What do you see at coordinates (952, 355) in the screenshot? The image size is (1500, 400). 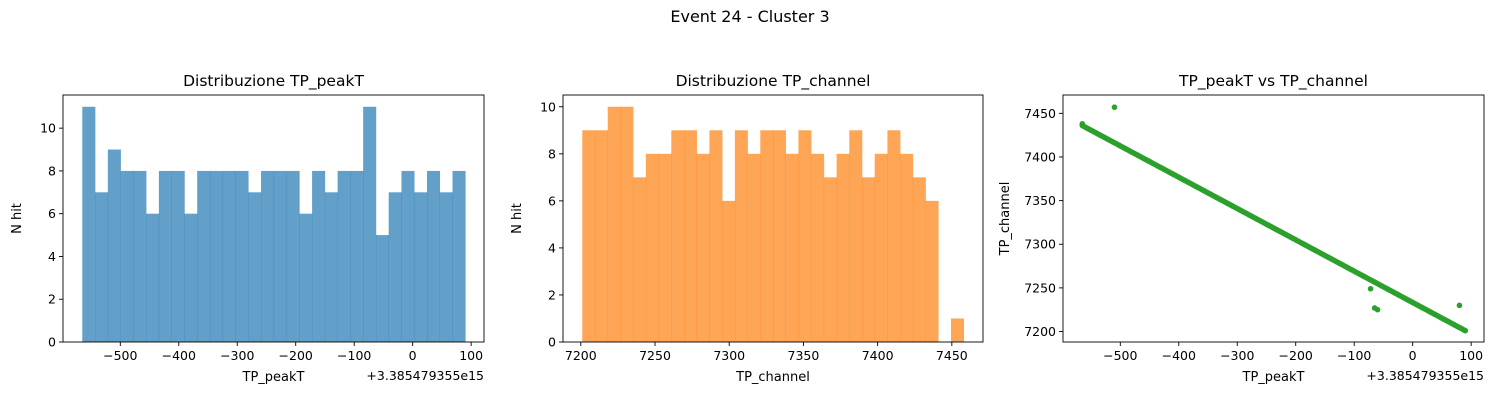 I see `x-tick-label: 7450` at bounding box center [952, 355].